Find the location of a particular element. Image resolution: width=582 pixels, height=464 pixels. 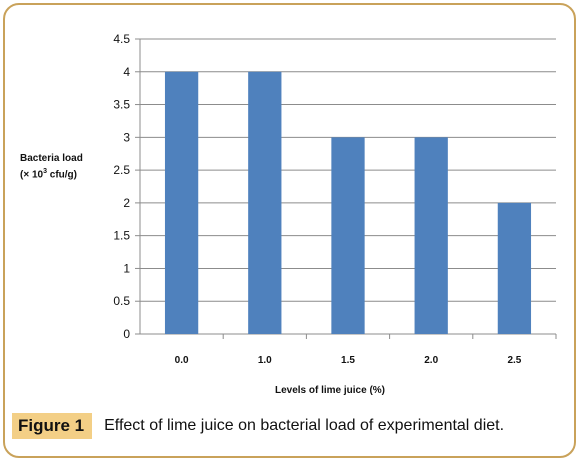

x-tick-label: 1.0 is located at coordinates (265, 360).